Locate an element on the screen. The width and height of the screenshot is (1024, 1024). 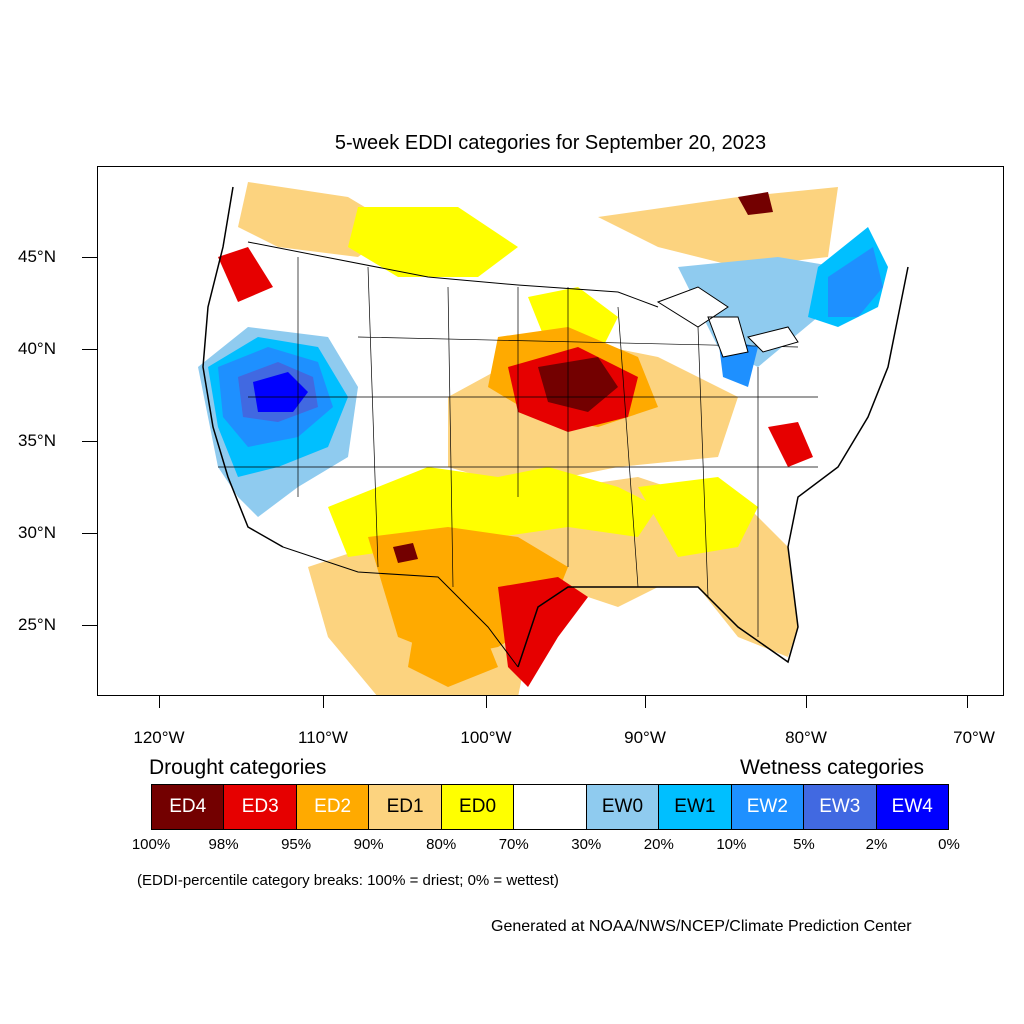
percent-label: 2% is located at coordinates (876, 844).